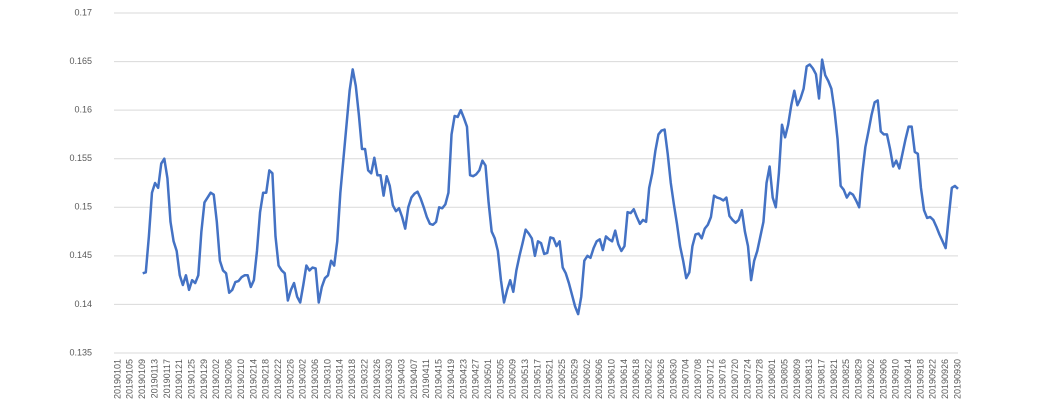 The height and width of the screenshot is (410, 1064). What do you see at coordinates (611, 379) in the screenshot?
I see `x-tick-label: 20190610` at bounding box center [611, 379].